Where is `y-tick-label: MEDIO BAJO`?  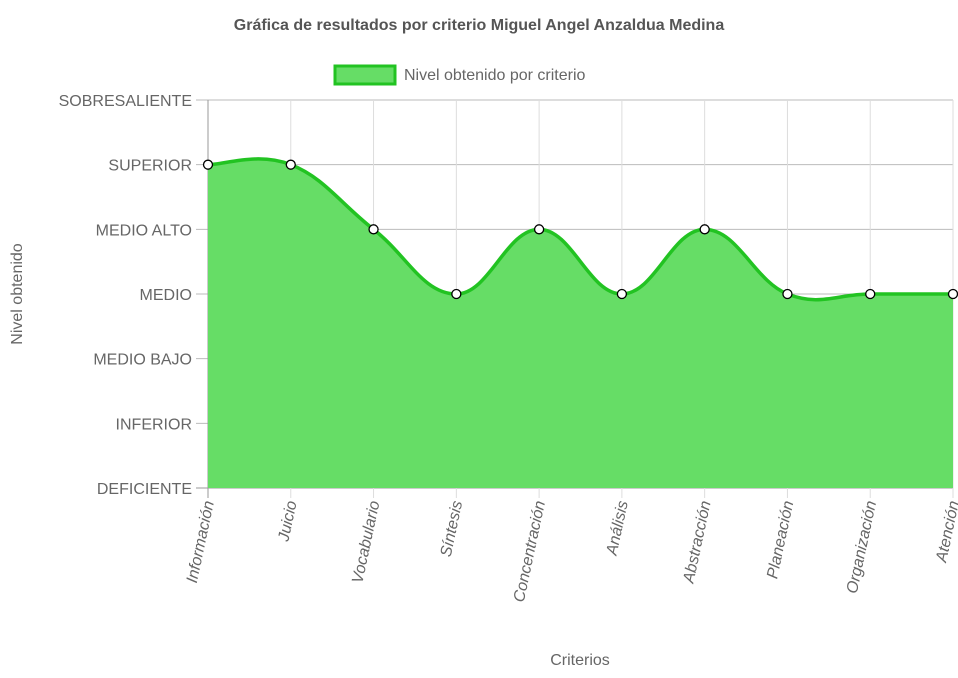
y-tick-label: MEDIO BAJO is located at coordinates (142, 360).